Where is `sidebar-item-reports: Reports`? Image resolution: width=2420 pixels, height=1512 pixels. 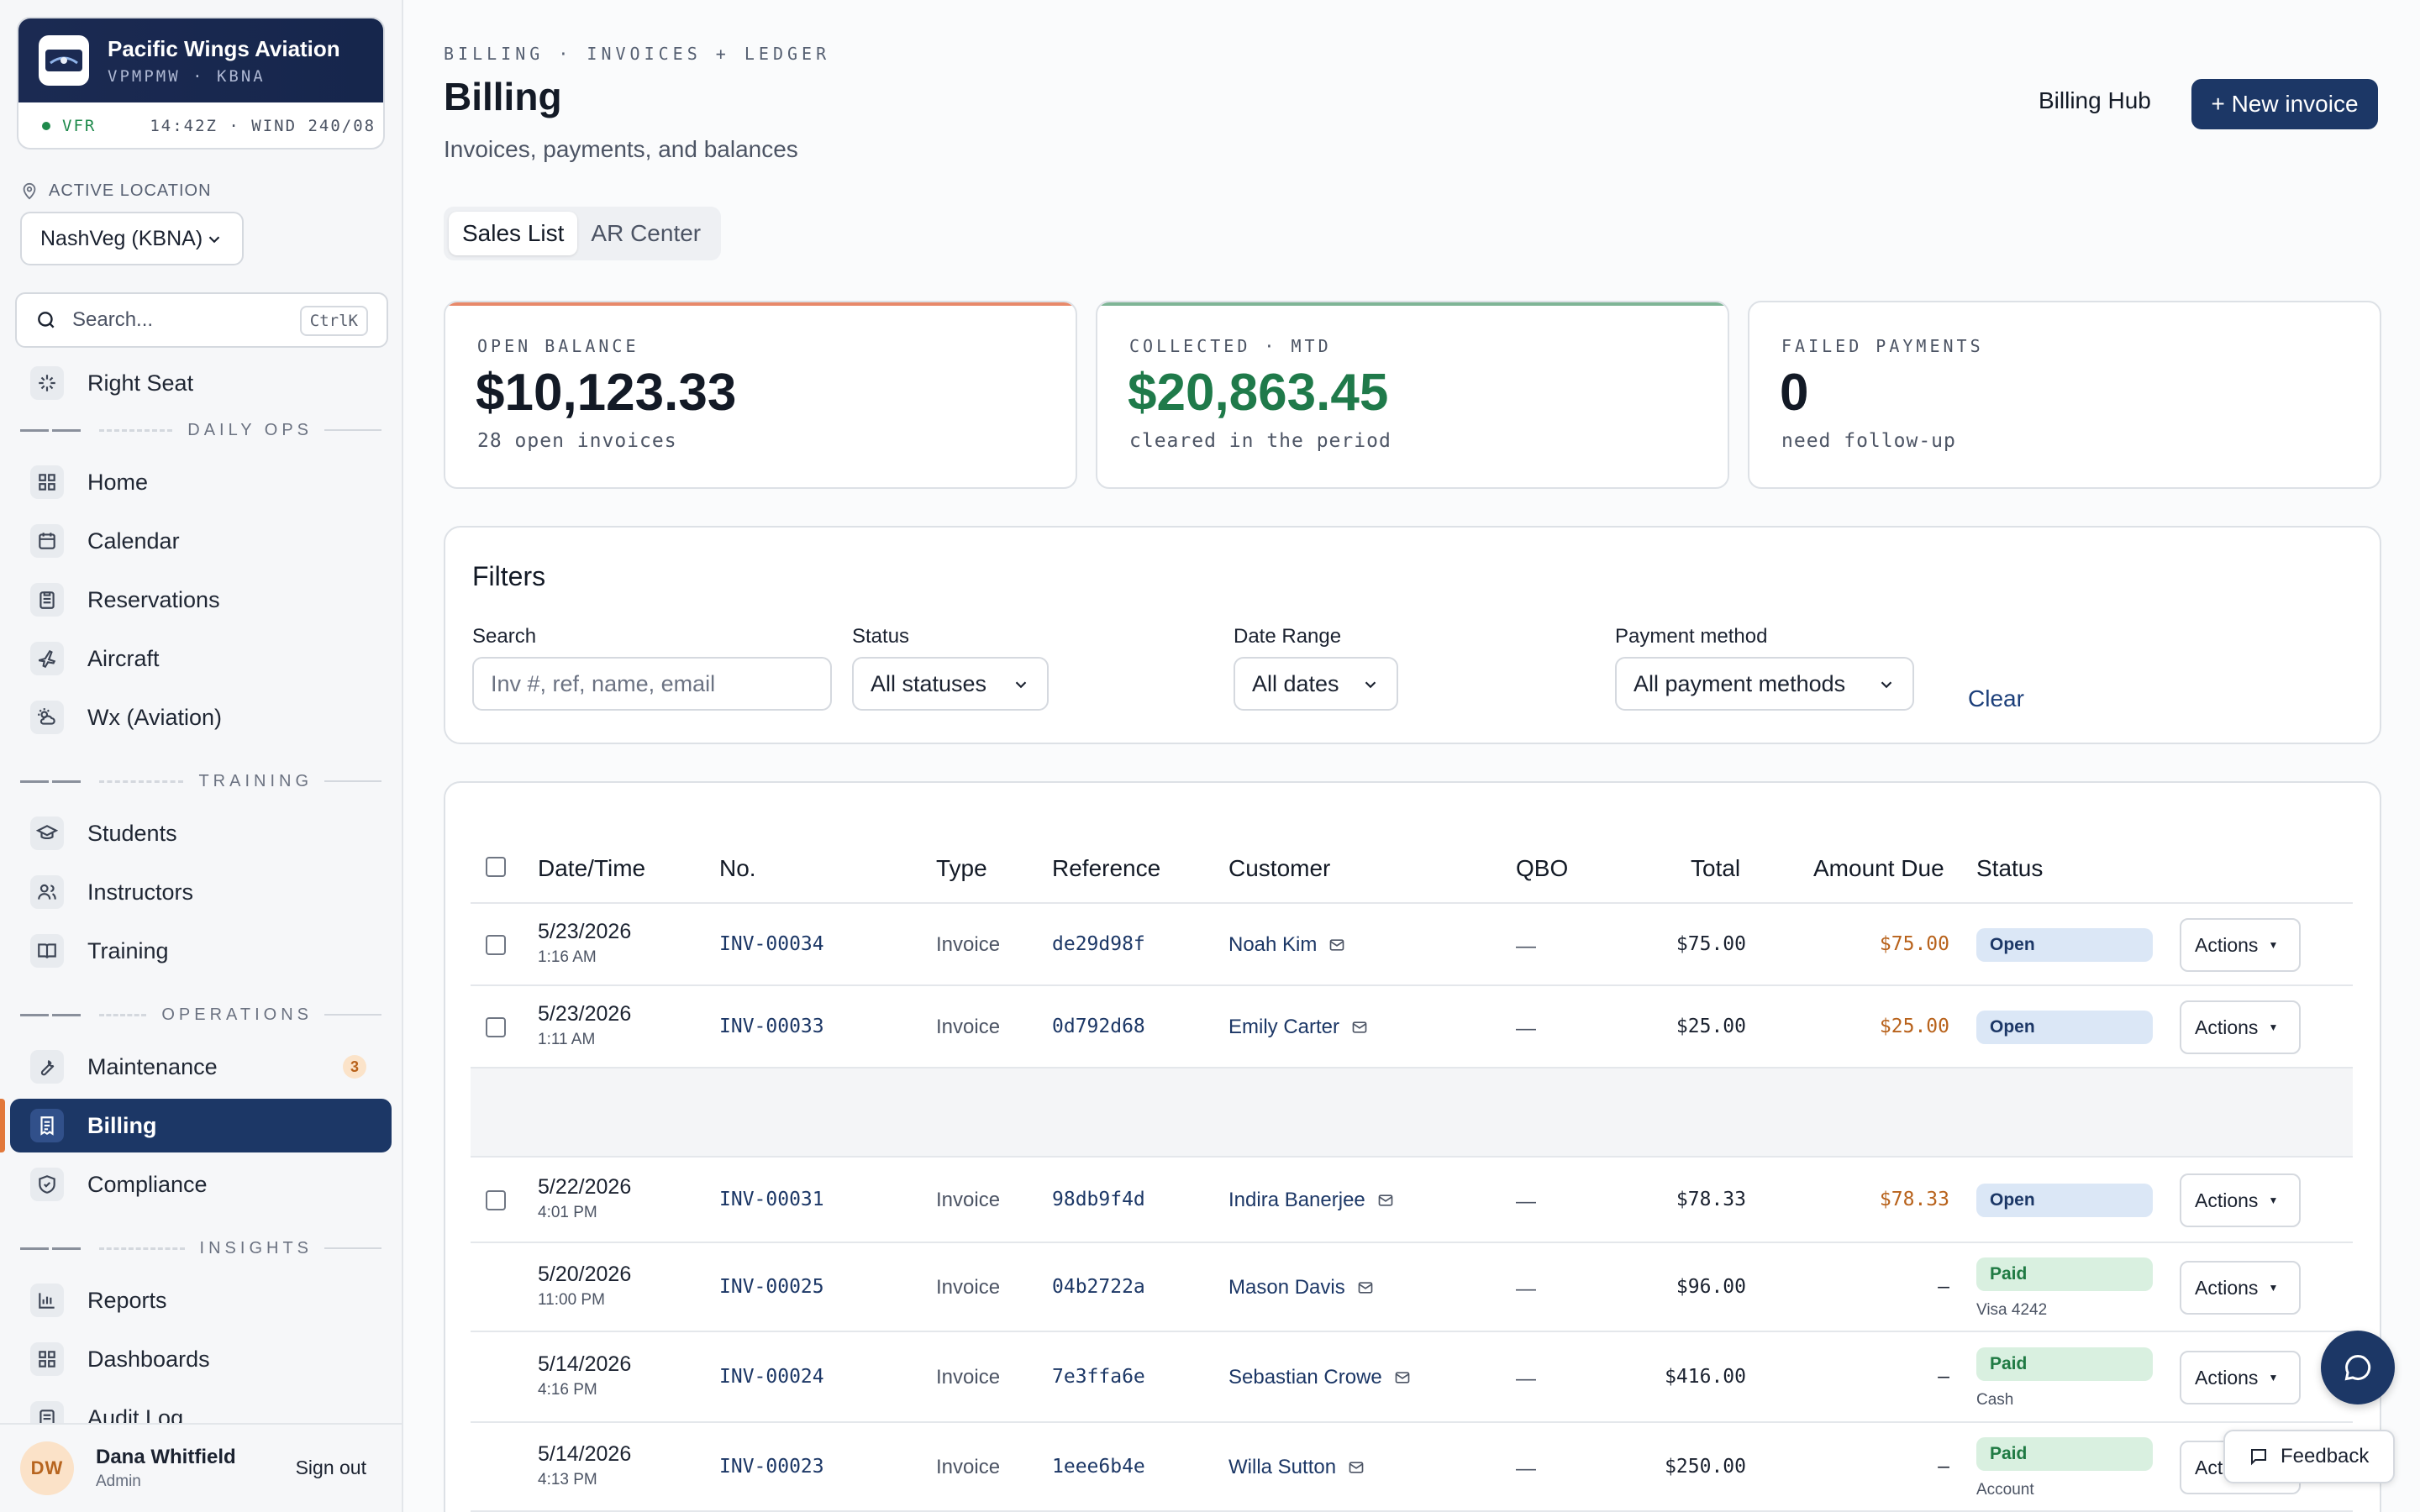
sidebar-item-reports: Reports is located at coordinates (201, 1300).